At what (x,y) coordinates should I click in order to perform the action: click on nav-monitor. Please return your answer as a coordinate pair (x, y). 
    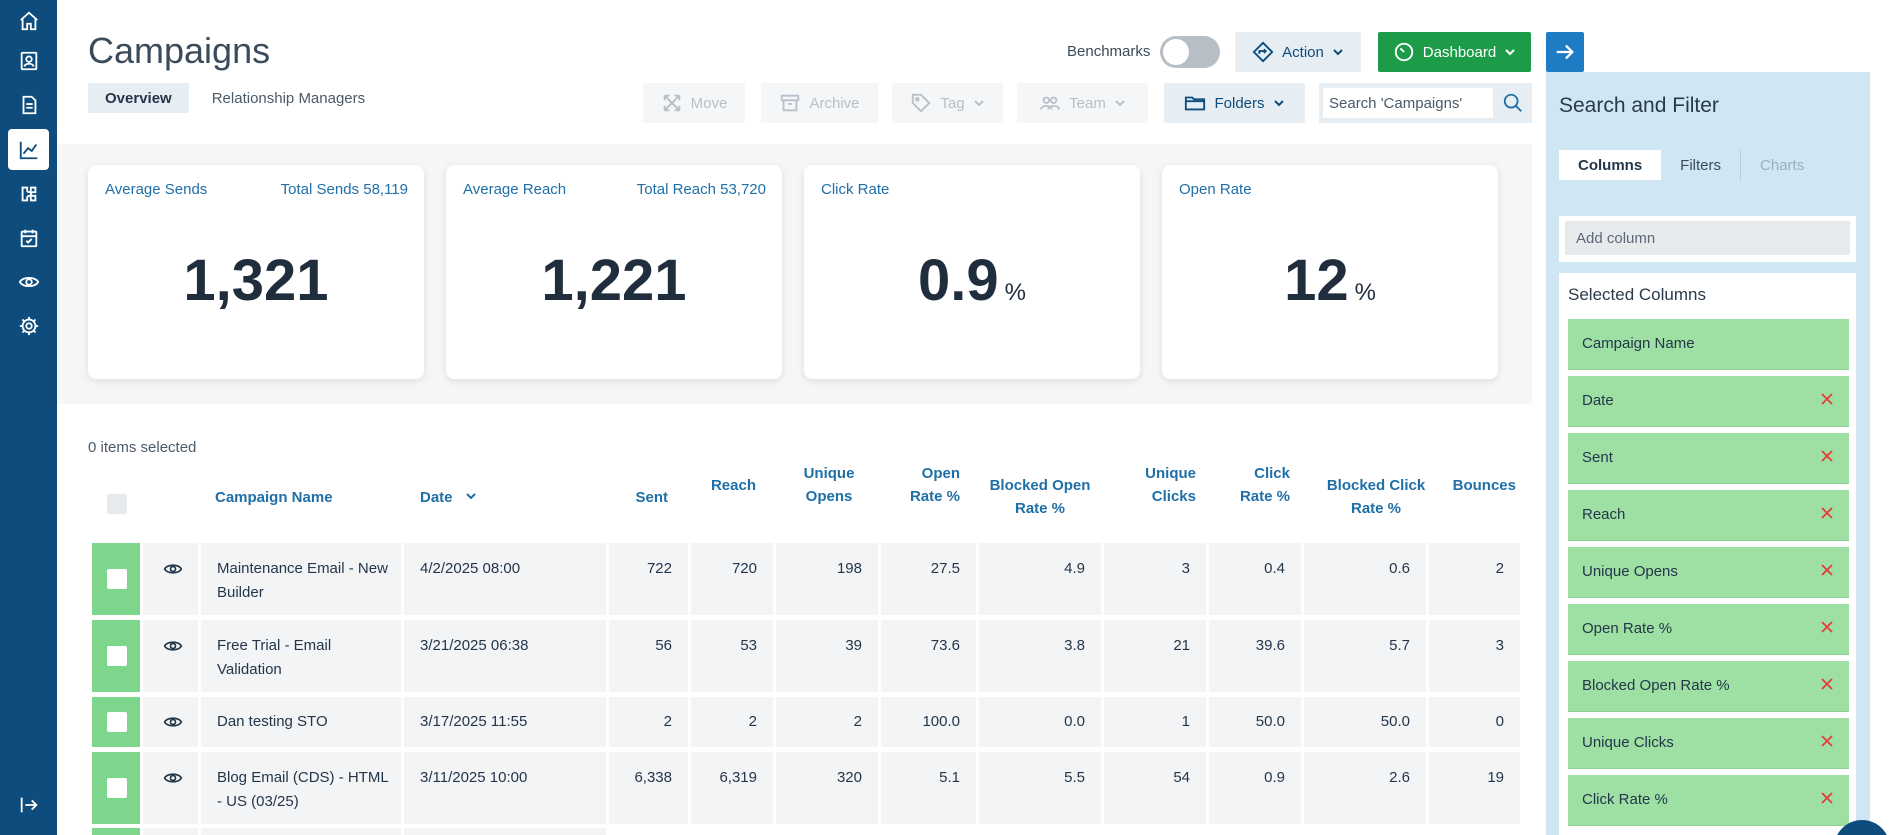
    Looking at the image, I should click on (28, 281).